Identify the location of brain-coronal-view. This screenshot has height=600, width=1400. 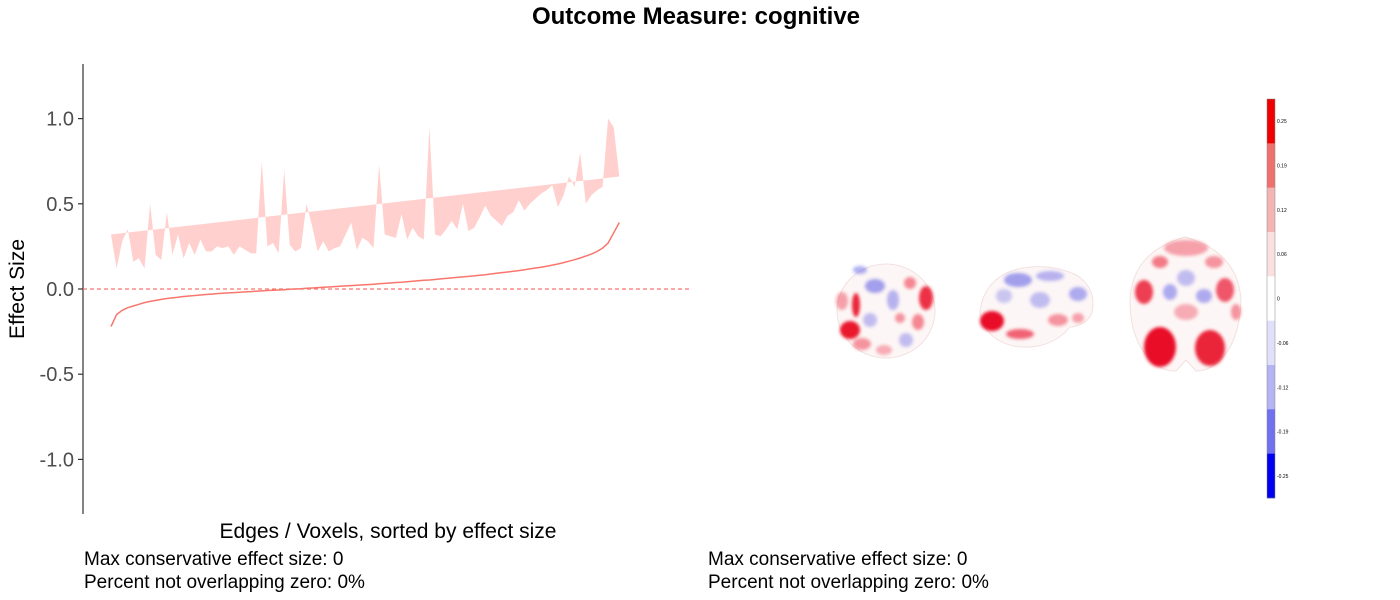
(1185, 304).